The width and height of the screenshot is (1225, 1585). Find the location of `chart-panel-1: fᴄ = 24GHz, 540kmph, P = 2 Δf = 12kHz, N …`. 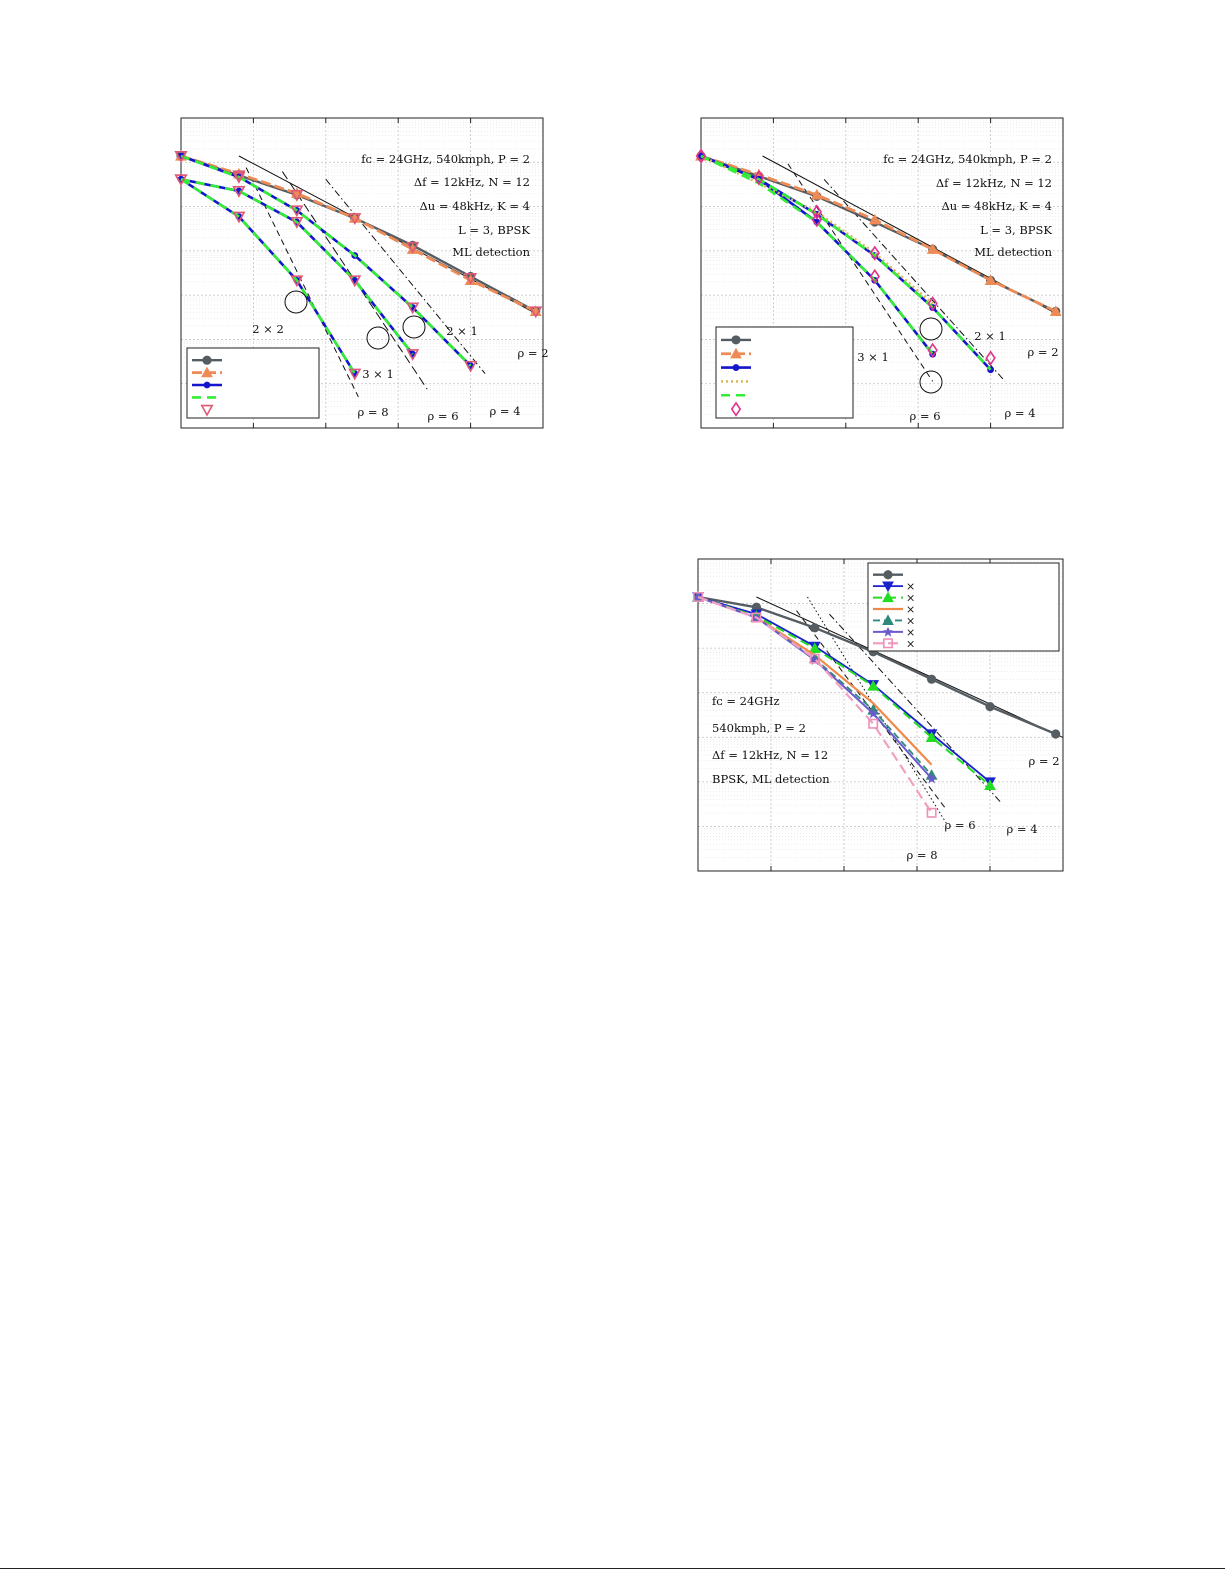

chart-panel-1: fᴄ = 24GHz, 540kmph, P = 2 Δf = 12kHz, N … is located at coordinates (361, 273).